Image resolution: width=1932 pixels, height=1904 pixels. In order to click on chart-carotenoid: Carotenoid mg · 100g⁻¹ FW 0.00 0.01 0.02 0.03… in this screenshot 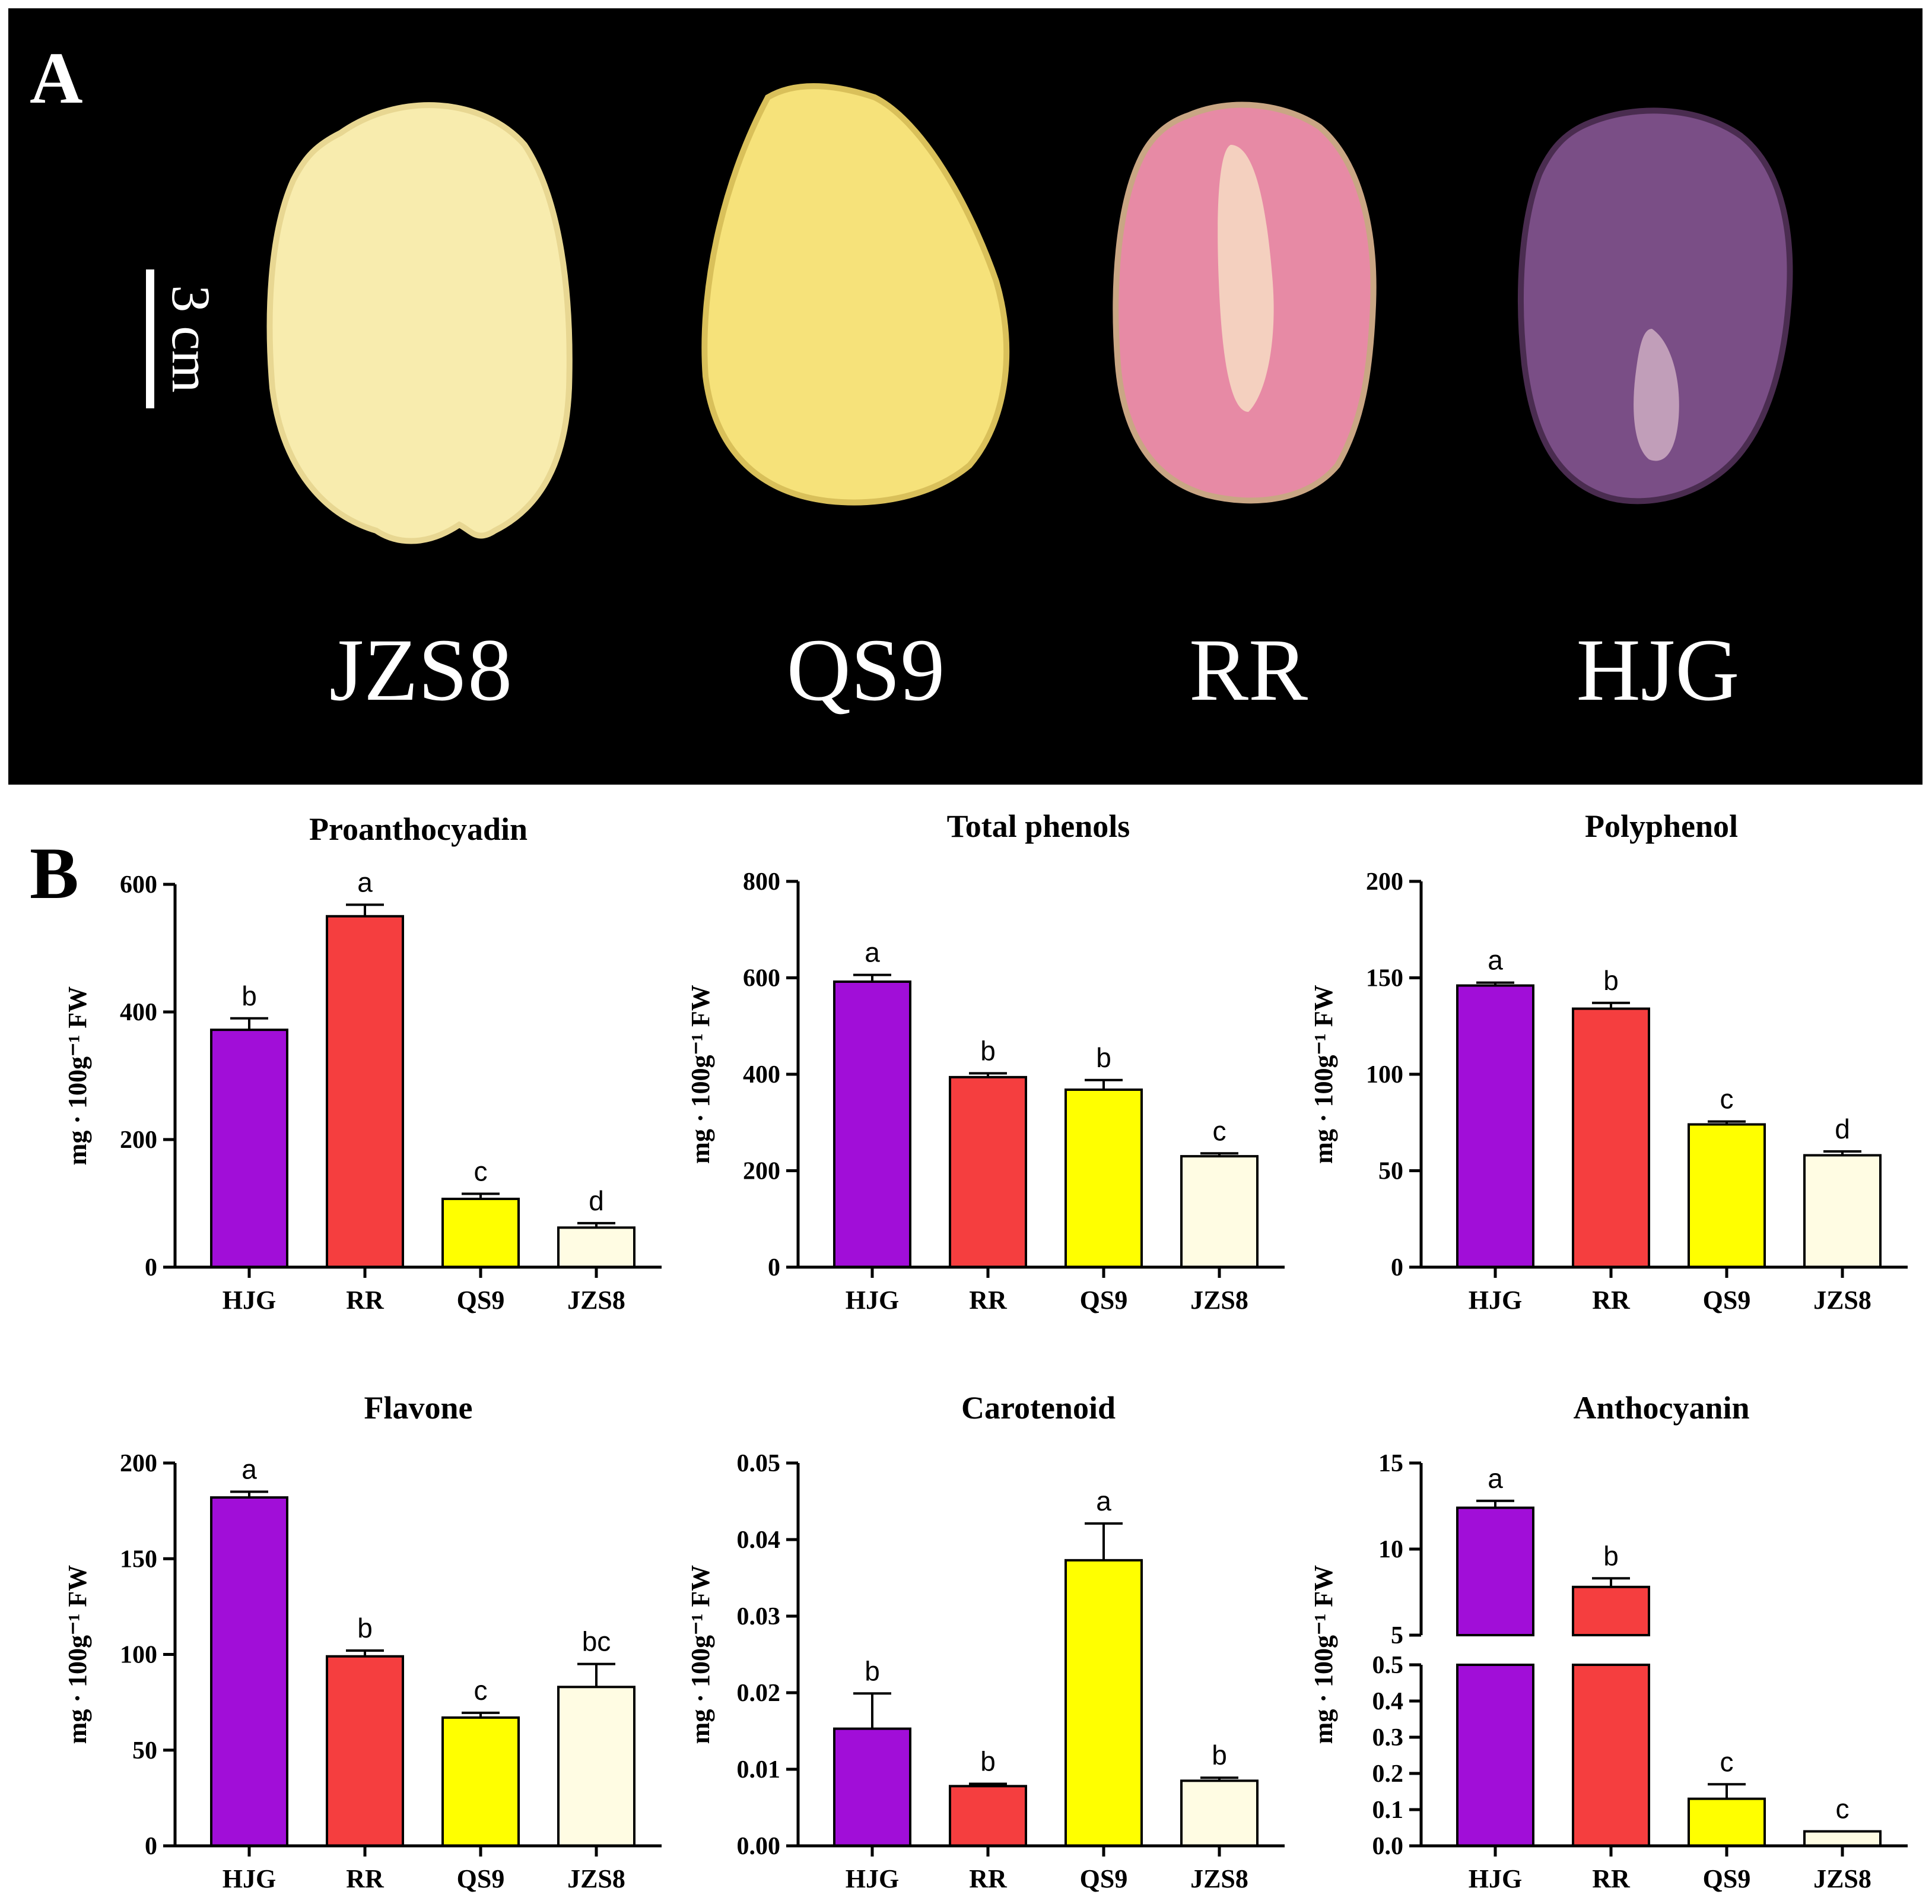, I will do `click(985, 1641)`.